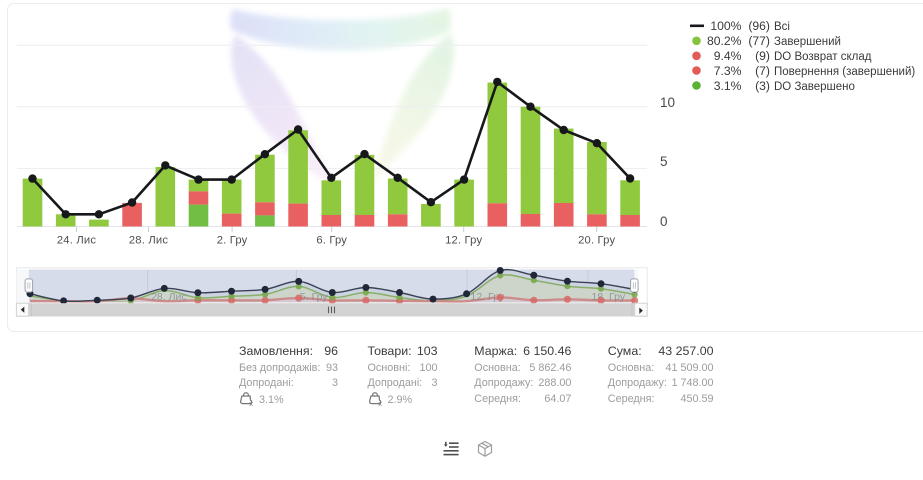 The height and width of the screenshot is (480, 923). Describe the element at coordinates (814, 87) in the screenshot. I see `svg-text: DO Завершено` at that location.